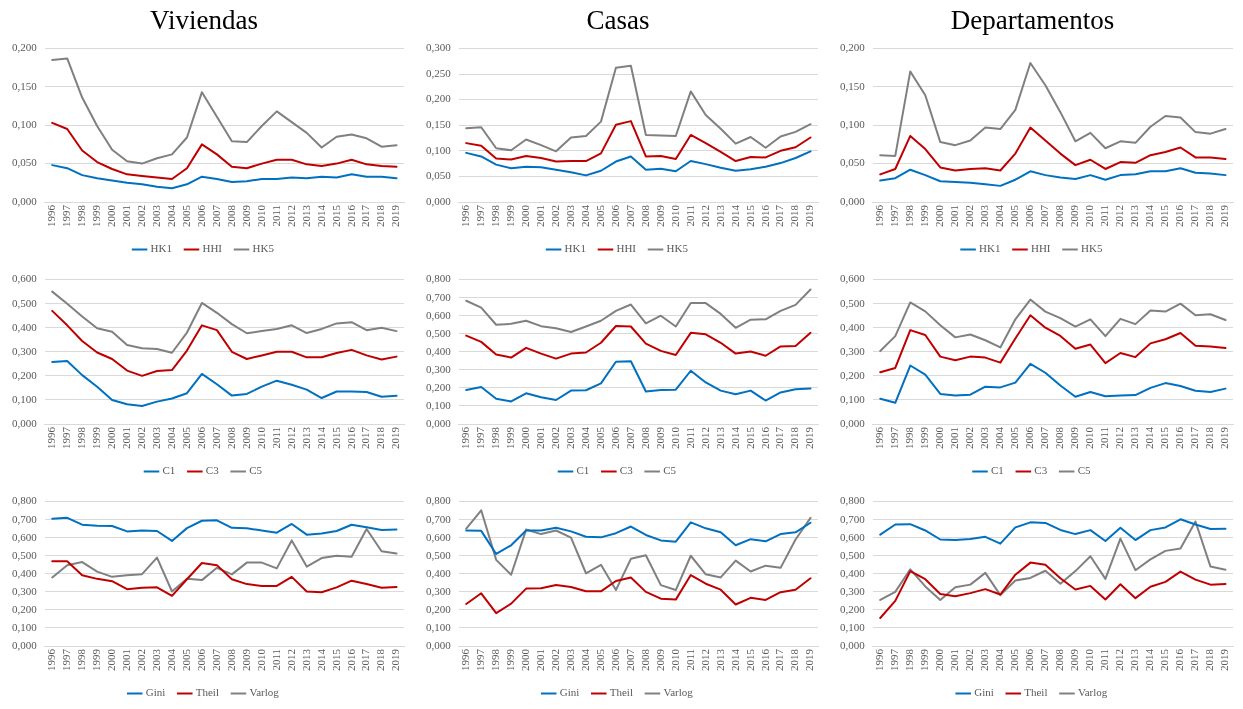 The width and height of the screenshot is (1243, 709). I want to click on y-tick-label: 0,150, so click(853, 85).